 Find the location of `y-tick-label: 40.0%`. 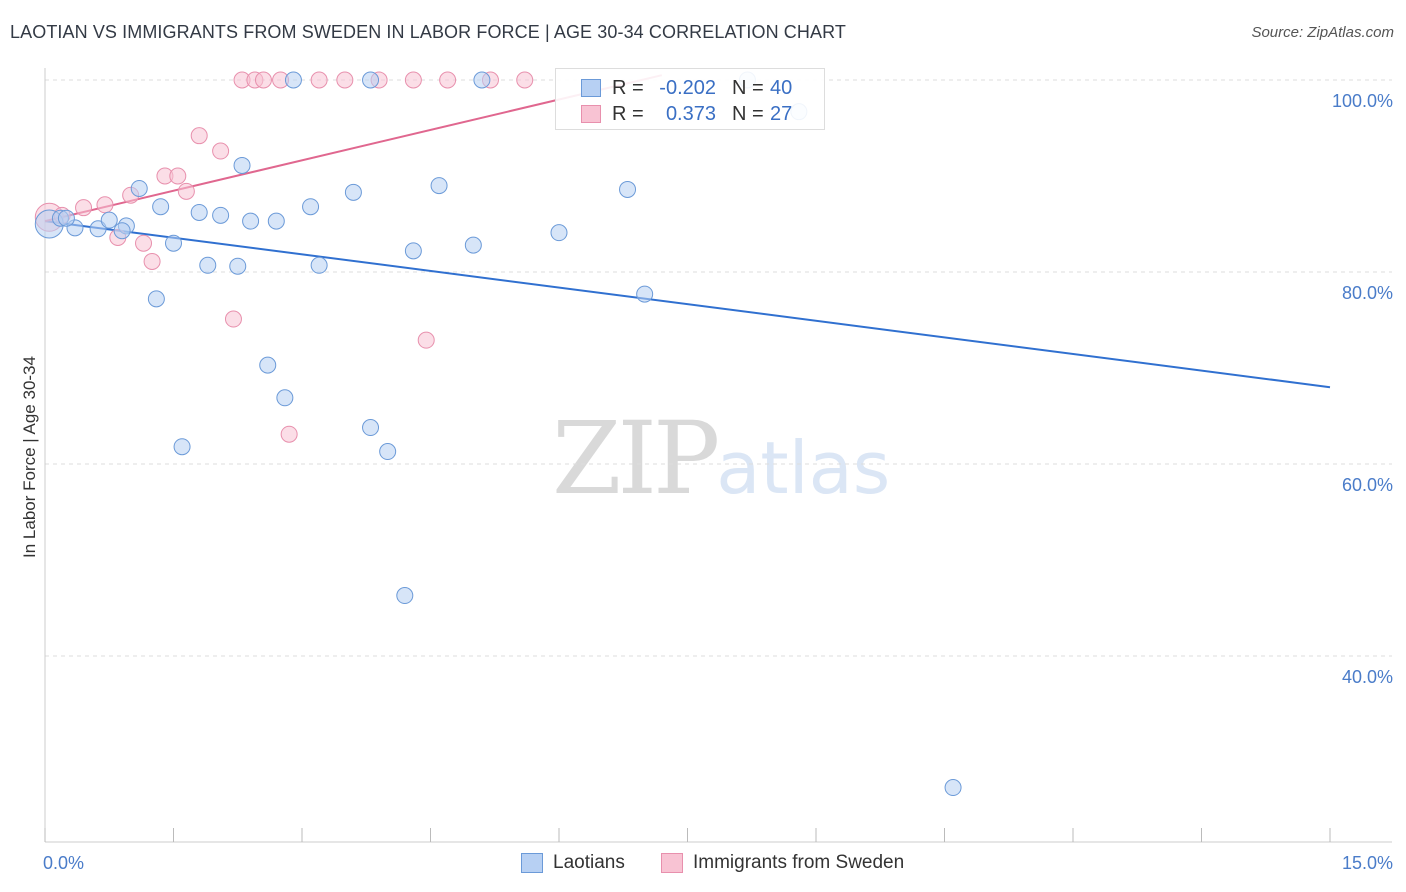

y-tick-label: 40.0% is located at coordinates (1367, 677).